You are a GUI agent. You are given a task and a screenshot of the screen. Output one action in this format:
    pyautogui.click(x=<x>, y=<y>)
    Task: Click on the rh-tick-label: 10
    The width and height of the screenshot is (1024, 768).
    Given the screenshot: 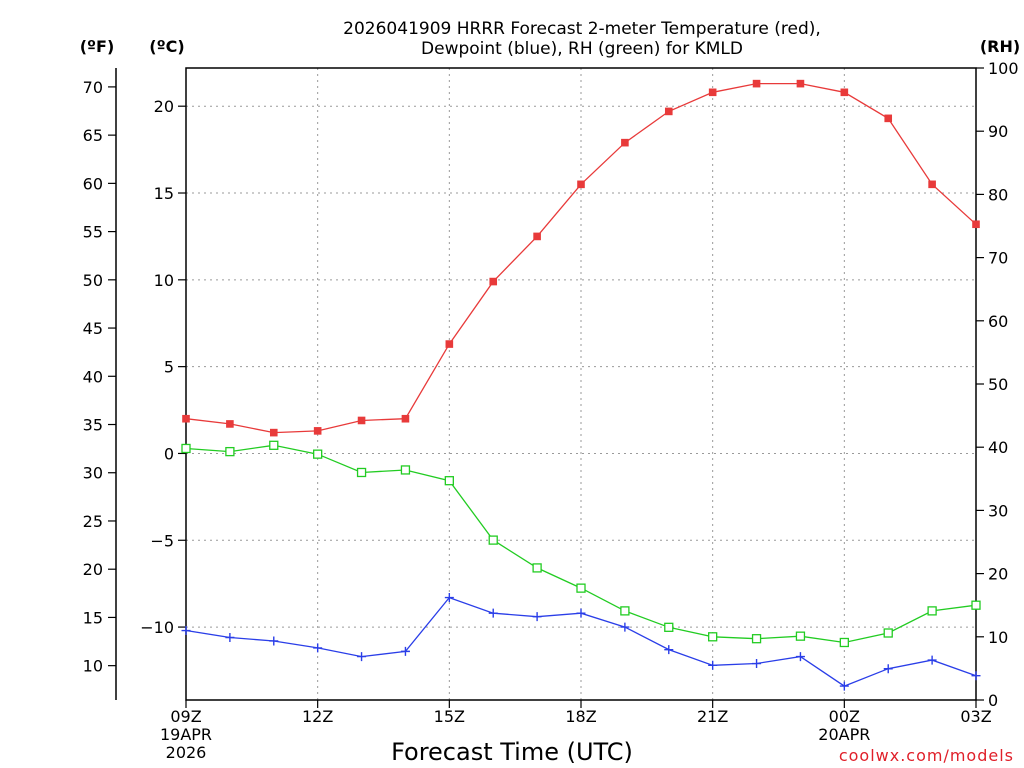 What is the action you would take?
    pyautogui.click(x=998, y=637)
    